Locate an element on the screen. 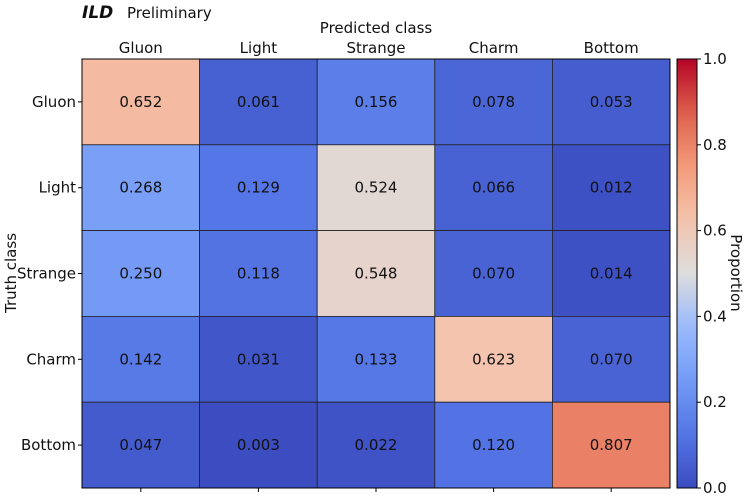  cell-value-label: 0.012 is located at coordinates (611, 188).